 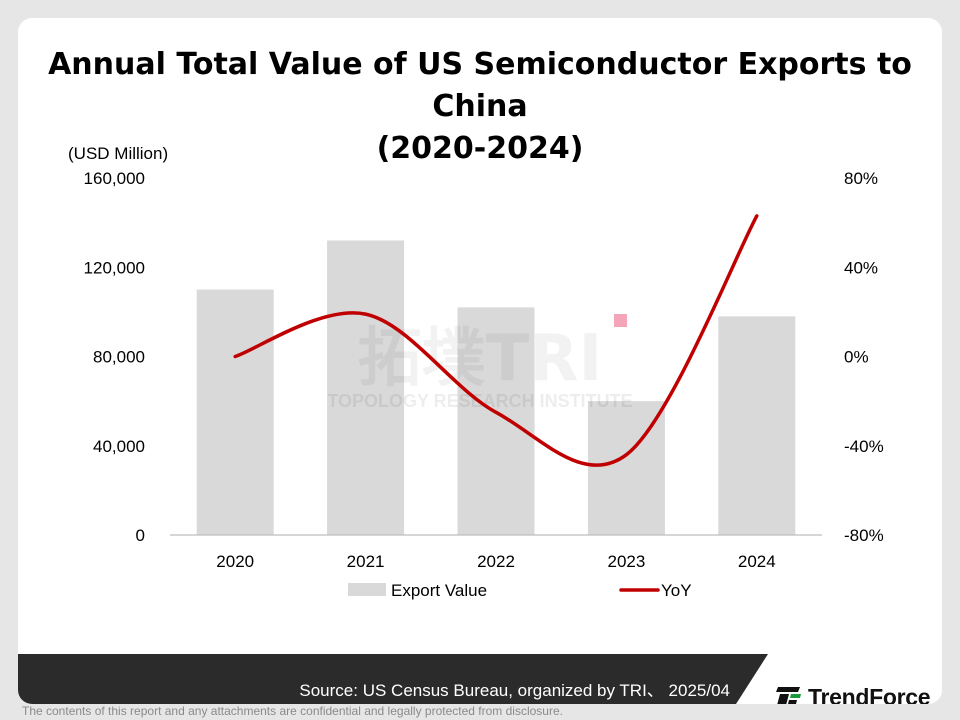 I want to click on watermark-mark, so click(x=620, y=320).